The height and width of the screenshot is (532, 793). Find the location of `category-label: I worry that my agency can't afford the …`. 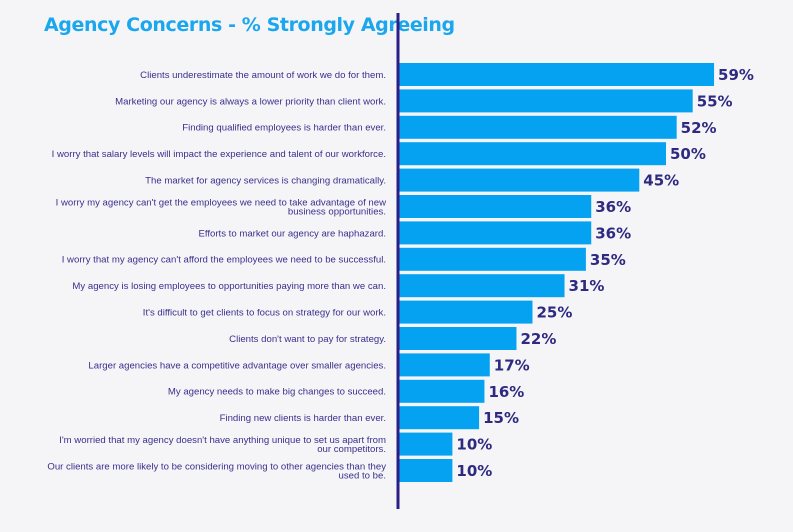

category-label: I worry that my agency can't afford the … is located at coordinates (224, 260).